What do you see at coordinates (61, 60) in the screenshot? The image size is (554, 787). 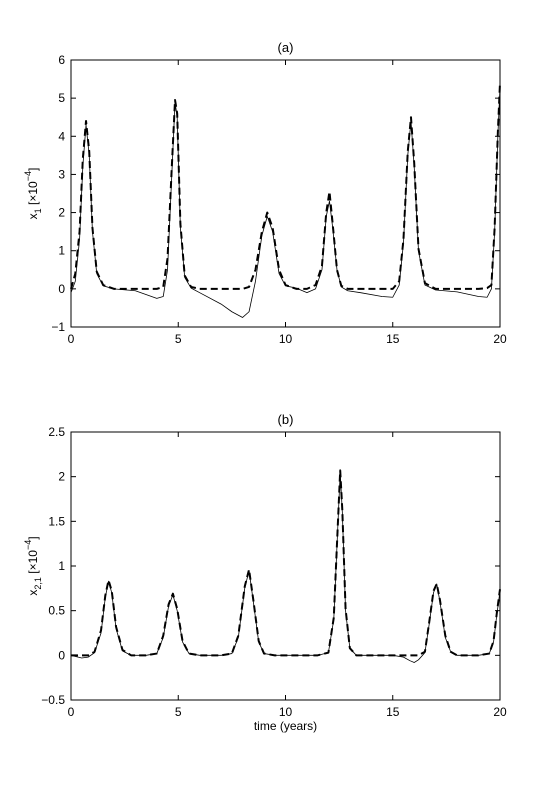 I see `y-tick-label: 6` at bounding box center [61, 60].